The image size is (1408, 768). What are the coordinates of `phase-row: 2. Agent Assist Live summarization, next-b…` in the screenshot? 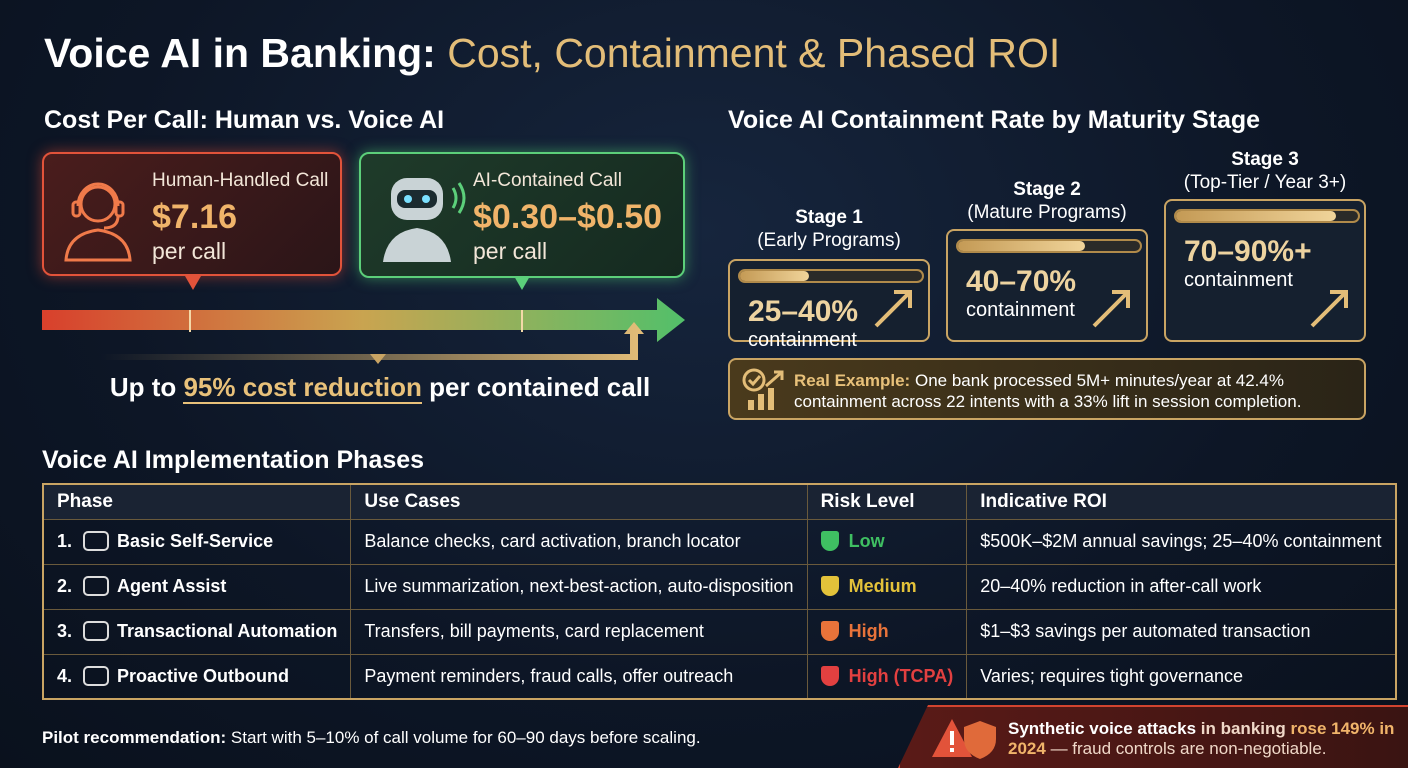 It's located at (719, 586).